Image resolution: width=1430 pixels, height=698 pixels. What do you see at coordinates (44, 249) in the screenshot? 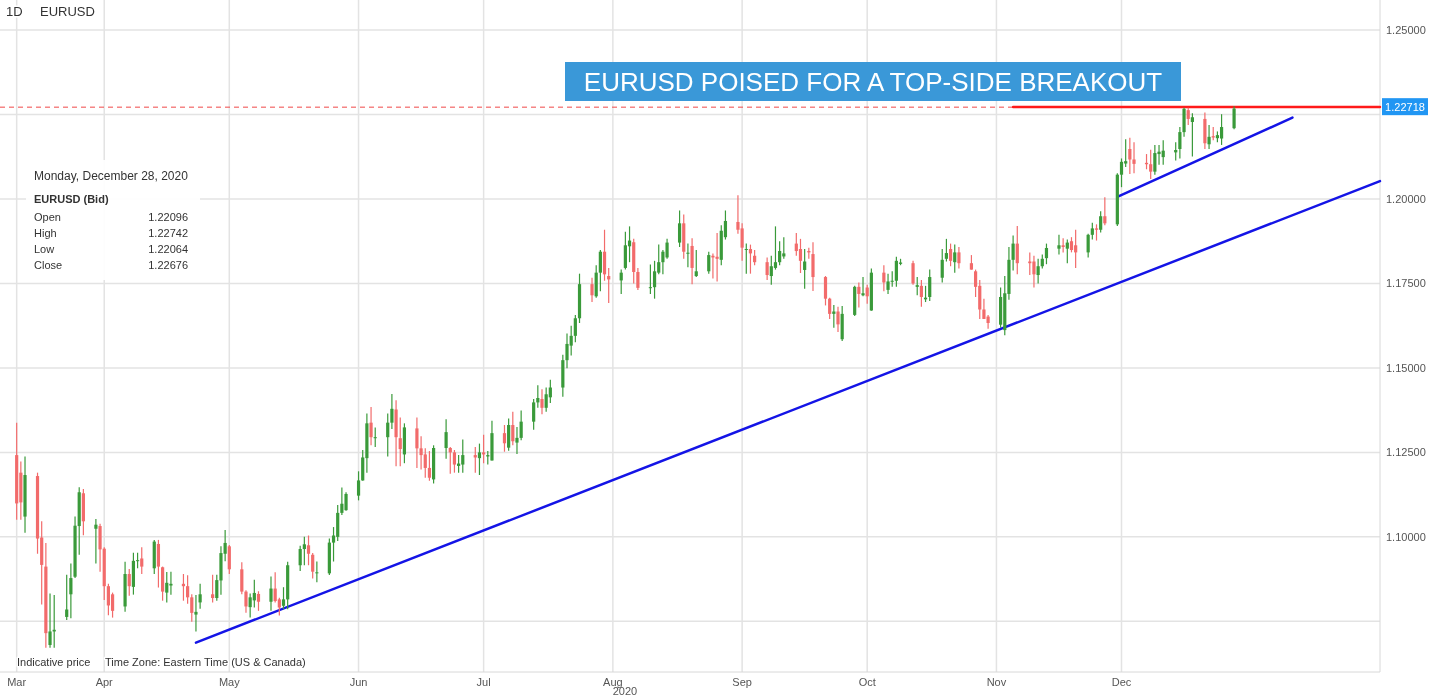
I see `annotation: Low` at bounding box center [44, 249].